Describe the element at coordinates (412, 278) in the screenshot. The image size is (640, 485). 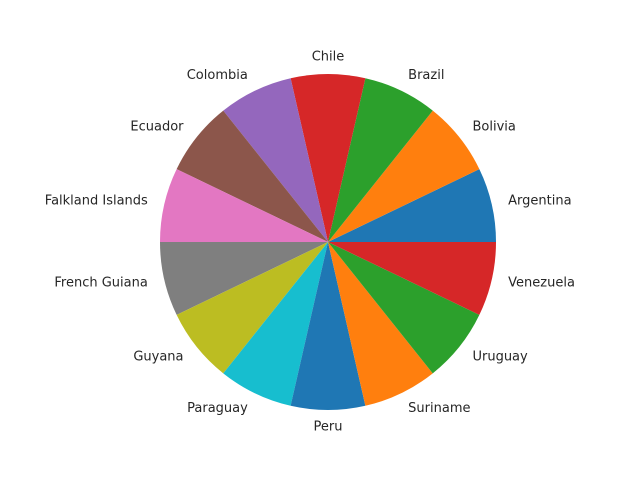
I see `pie-slice-venezuela` at that location.